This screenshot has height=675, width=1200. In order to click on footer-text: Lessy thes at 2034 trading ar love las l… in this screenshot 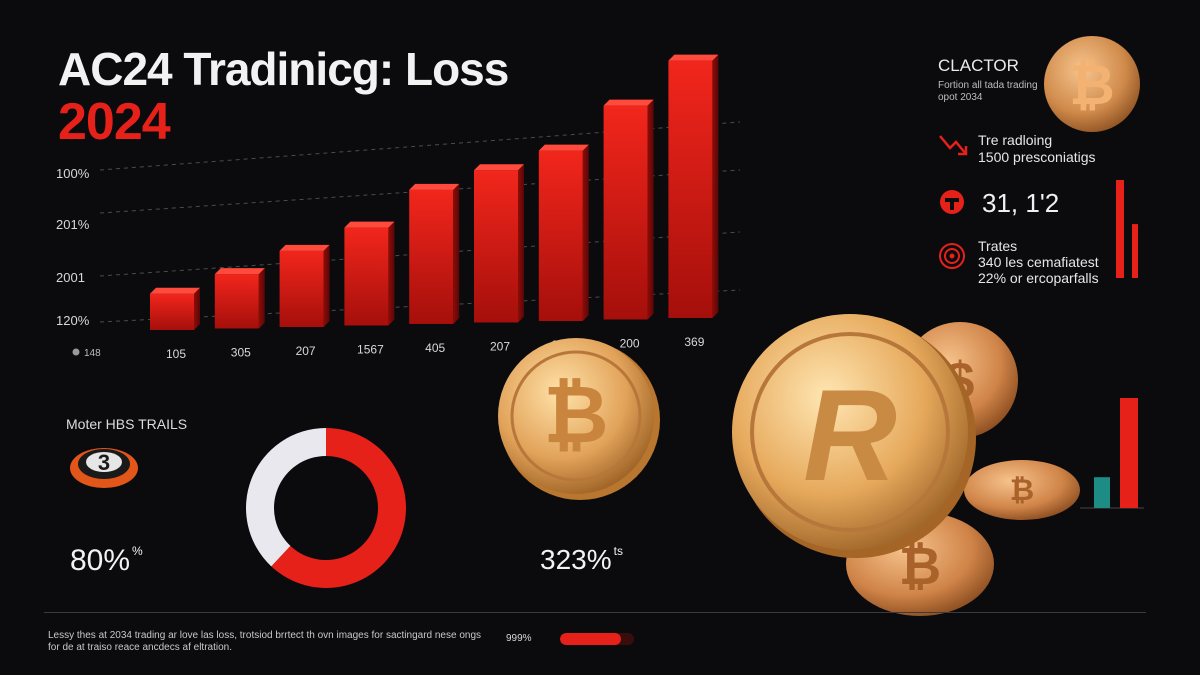, I will do `click(265, 641)`.